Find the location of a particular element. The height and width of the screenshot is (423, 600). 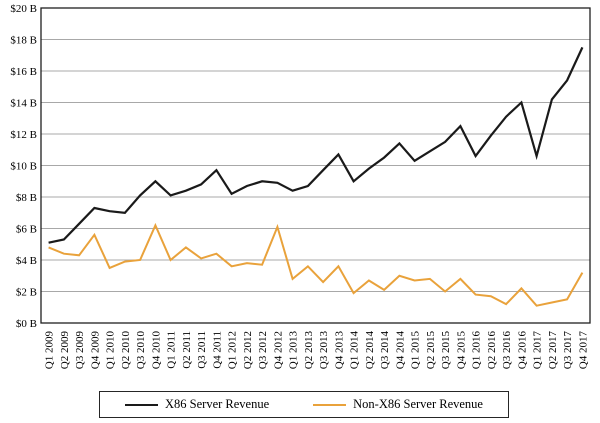

x-axis-tick-label: Q2 2014 is located at coordinates (370, 350).